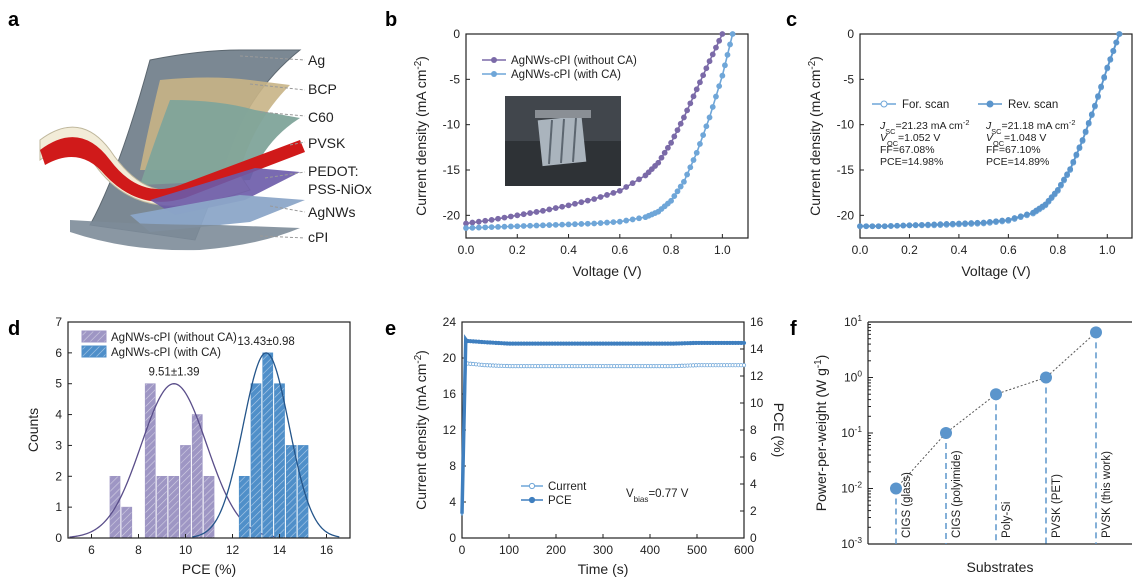 This screenshot has height=577, width=1137. What do you see at coordinates (209, 569) in the screenshot?
I see `x-axis-label: PCE (%)` at bounding box center [209, 569].